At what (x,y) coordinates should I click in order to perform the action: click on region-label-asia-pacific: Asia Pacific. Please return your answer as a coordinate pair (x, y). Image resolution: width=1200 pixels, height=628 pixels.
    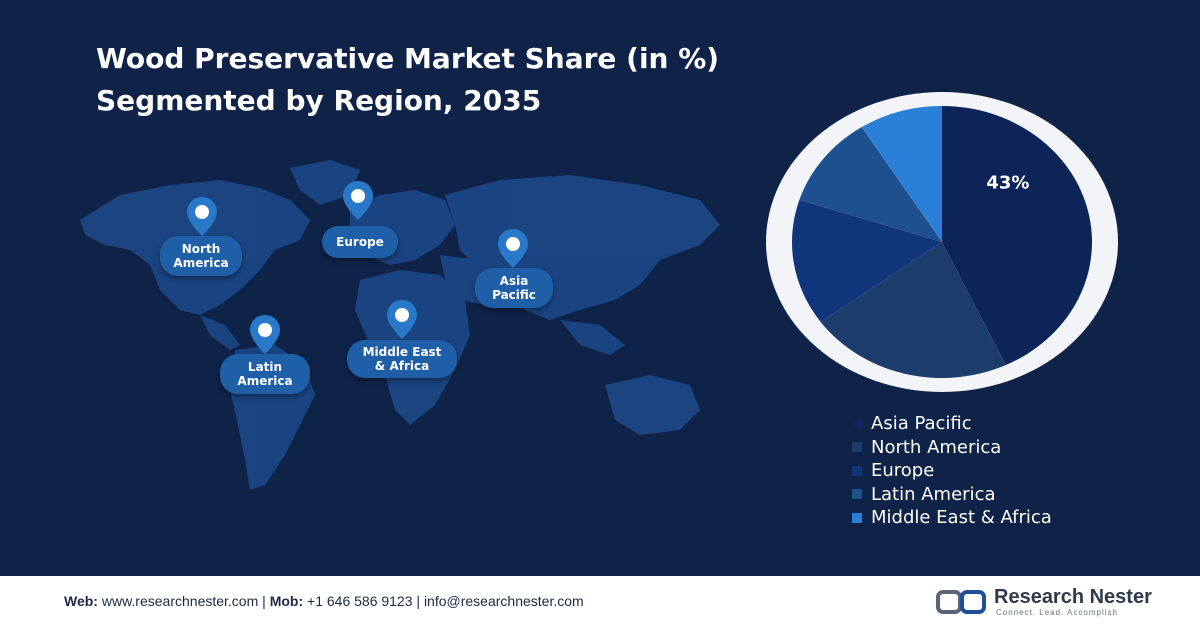
    Looking at the image, I should click on (514, 288).